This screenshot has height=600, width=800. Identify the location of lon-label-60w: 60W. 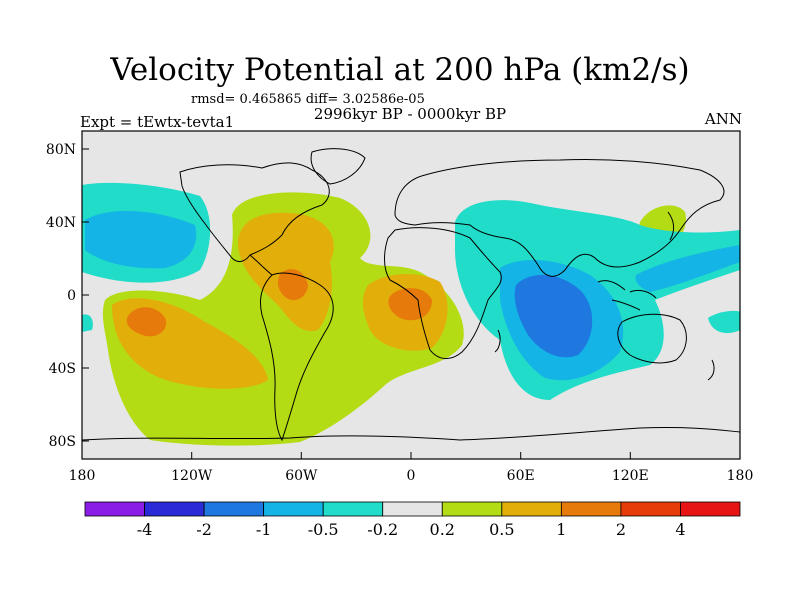
(301, 476).